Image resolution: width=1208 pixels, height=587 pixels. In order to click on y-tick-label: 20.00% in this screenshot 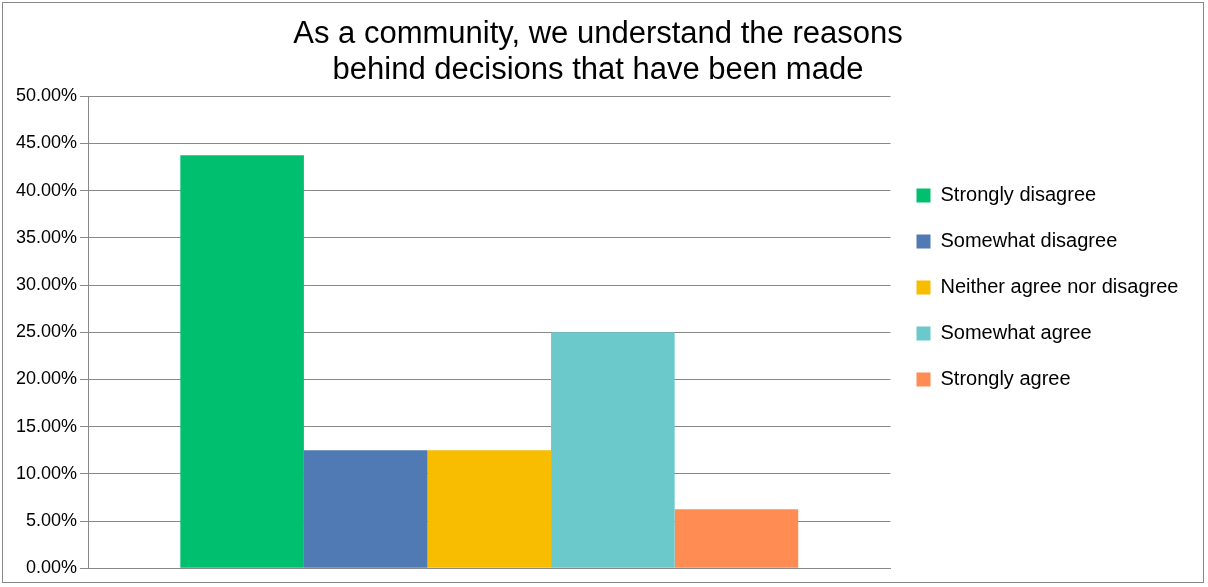, I will do `click(46, 378)`.